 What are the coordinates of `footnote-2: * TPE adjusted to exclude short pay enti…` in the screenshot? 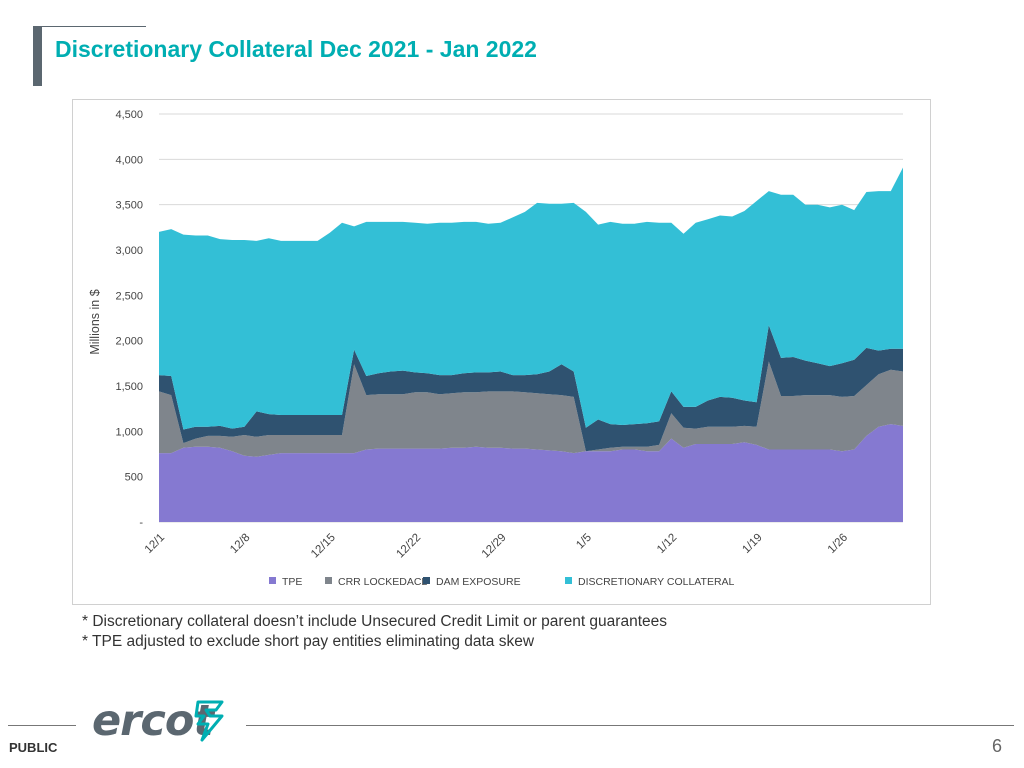 It's located at (308, 641).